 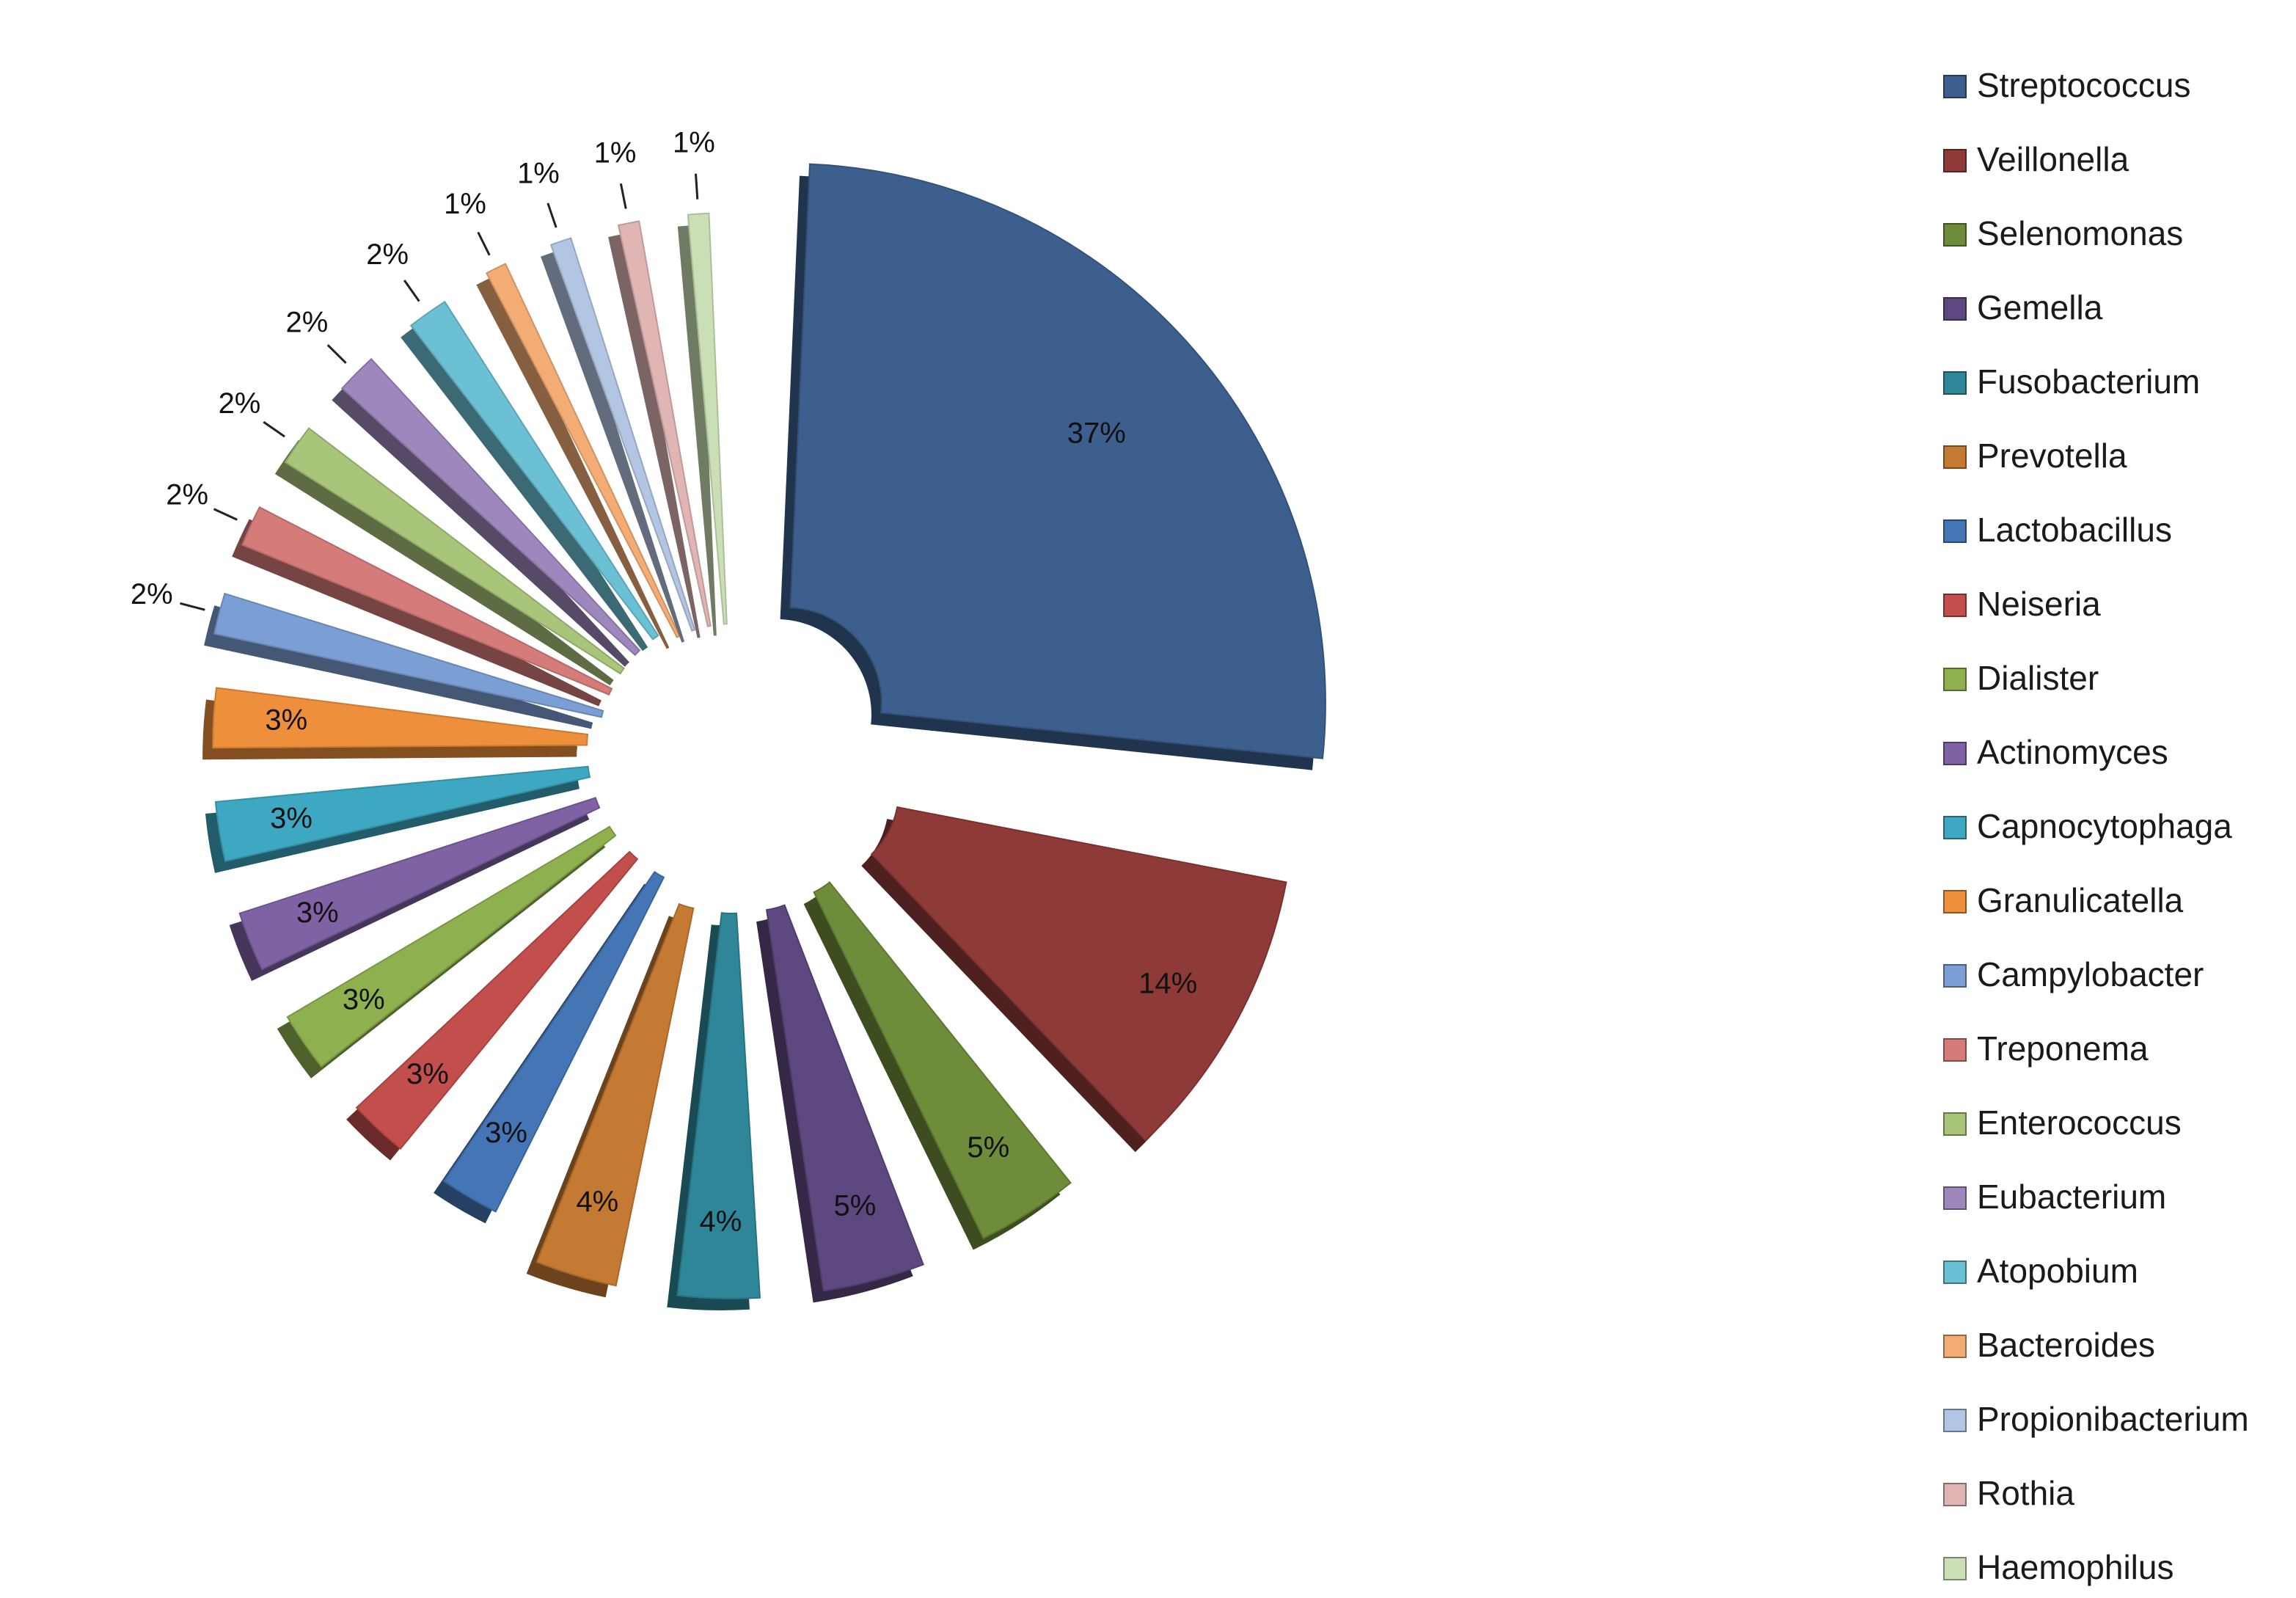 What do you see at coordinates (1096, 433) in the screenshot?
I see `slice-label-streptococcus: 37%` at bounding box center [1096, 433].